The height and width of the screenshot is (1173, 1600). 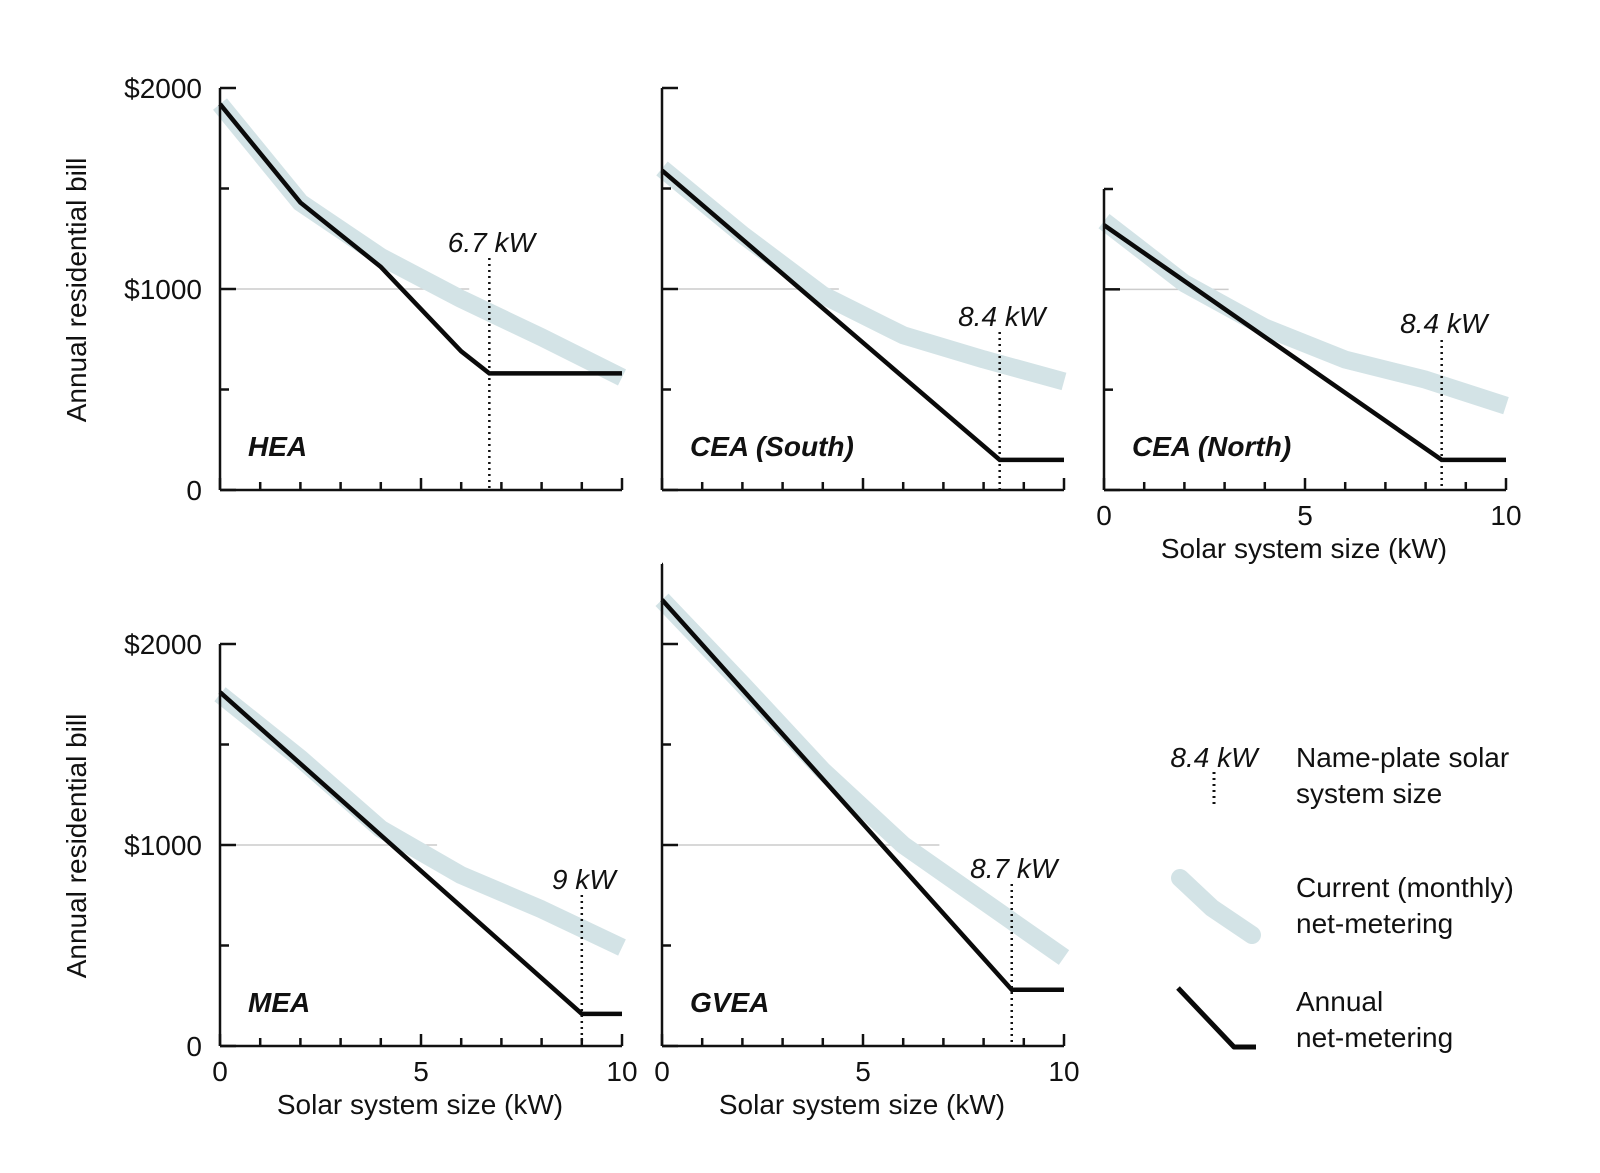 I want to click on x-tick-label-mea: 10, so click(x=621, y=1071).